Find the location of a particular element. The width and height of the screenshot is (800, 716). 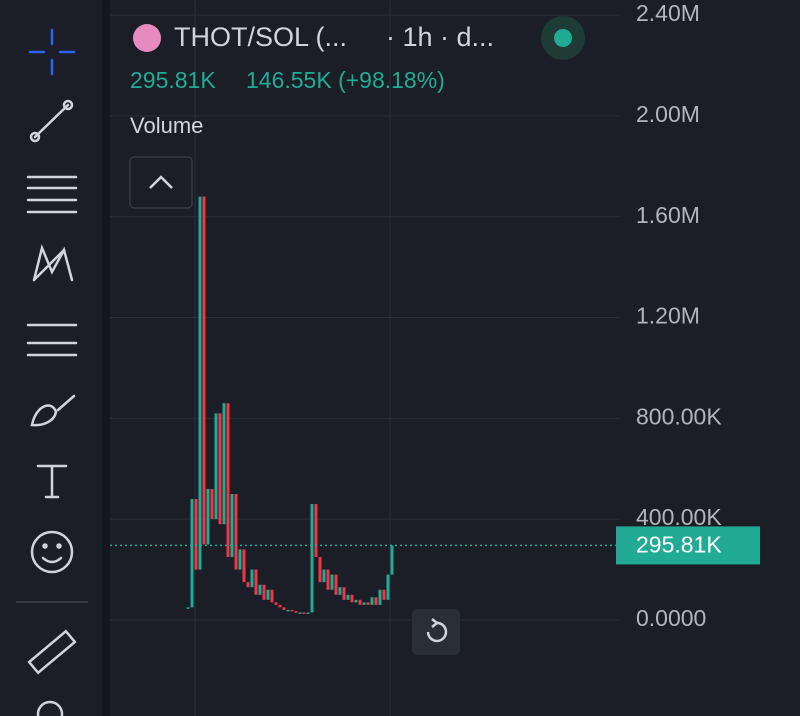

y-tick-label: 0.0000 is located at coordinates (671, 618).